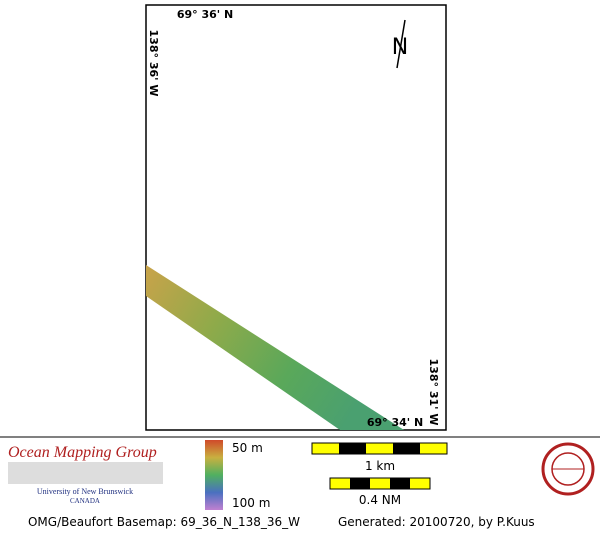 The width and height of the screenshot is (600, 536). Describe the element at coordinates (433, 392) in the screenshot. I see `right-label: 138° 31' W` at that location.